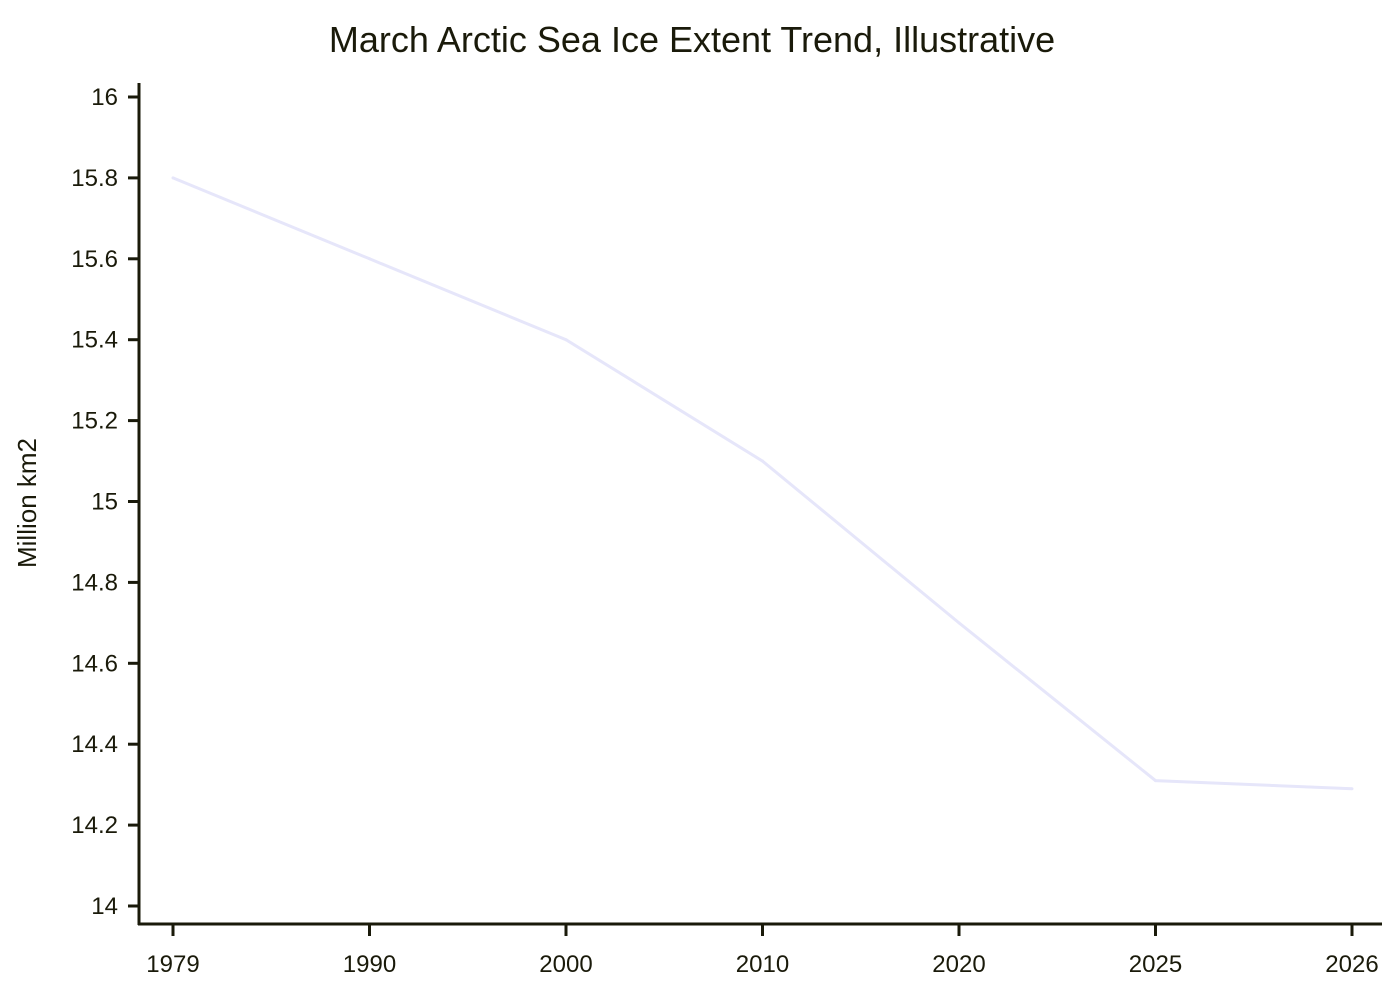  I want to click on y-tick-label: 15, so click(104, 502).